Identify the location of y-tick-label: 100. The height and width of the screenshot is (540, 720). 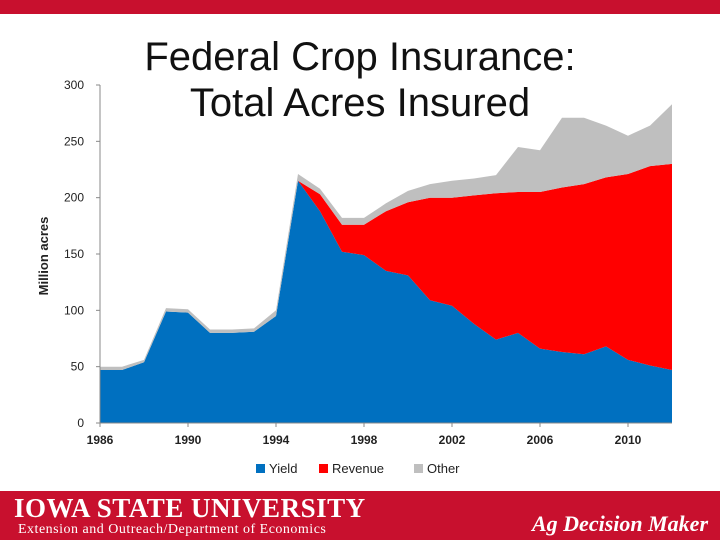
(74, 310).